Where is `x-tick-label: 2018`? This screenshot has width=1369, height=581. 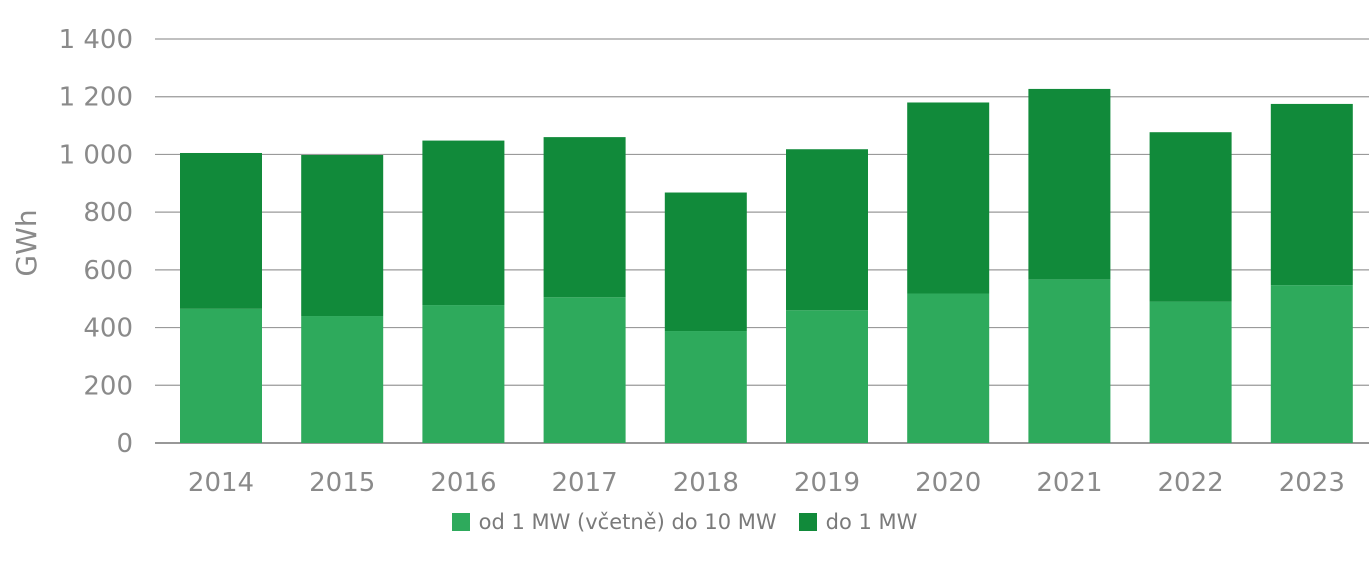 x-tick-label: 2018 is located at coordinates (706, 483).